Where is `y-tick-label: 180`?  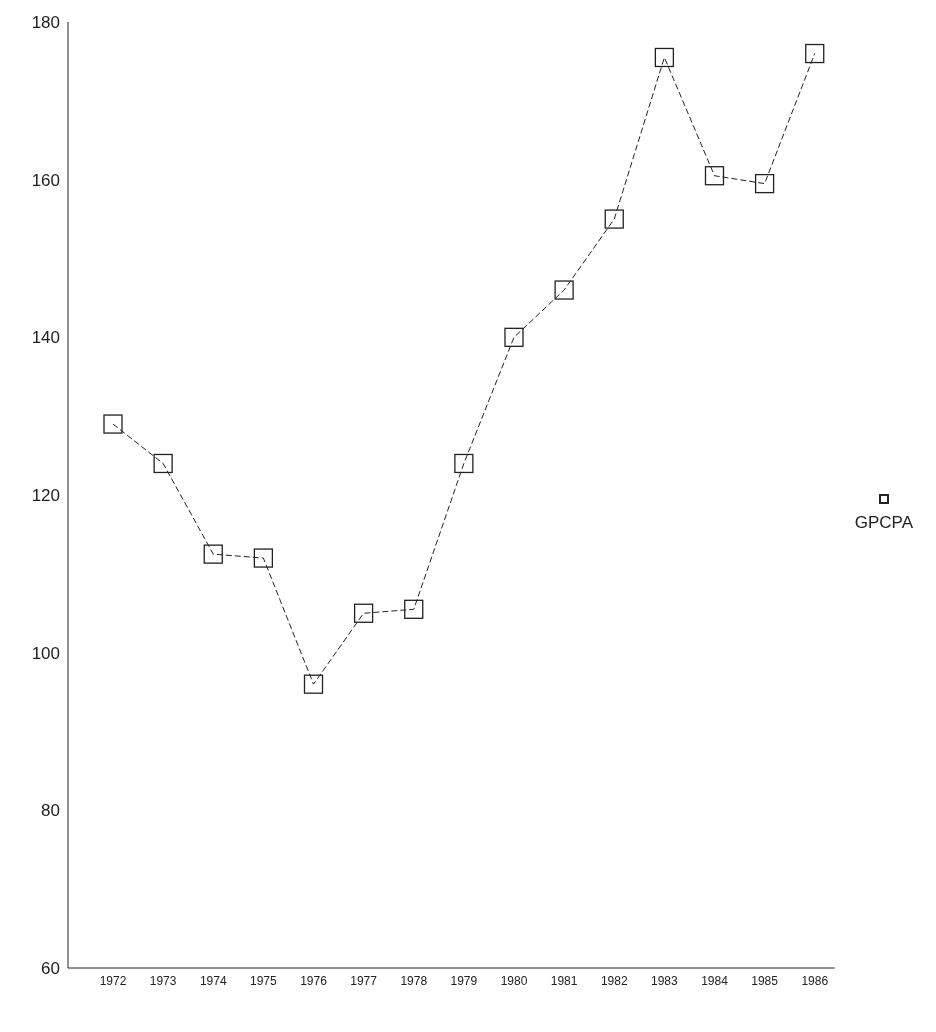
y-tick-label: 180 is located at coordinates (45, 23).